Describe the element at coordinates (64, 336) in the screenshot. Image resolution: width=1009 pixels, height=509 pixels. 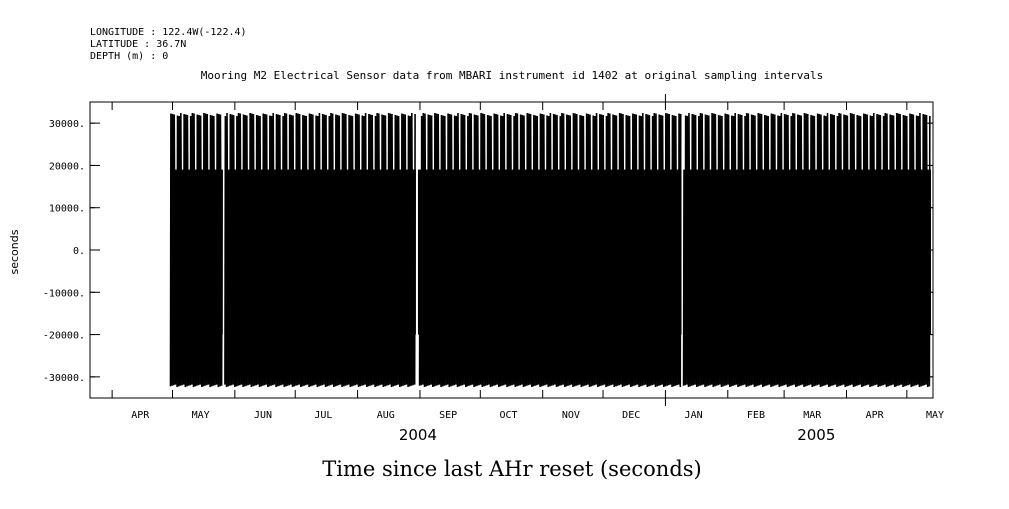
I see `y-tick-label: -20000.` at that location.